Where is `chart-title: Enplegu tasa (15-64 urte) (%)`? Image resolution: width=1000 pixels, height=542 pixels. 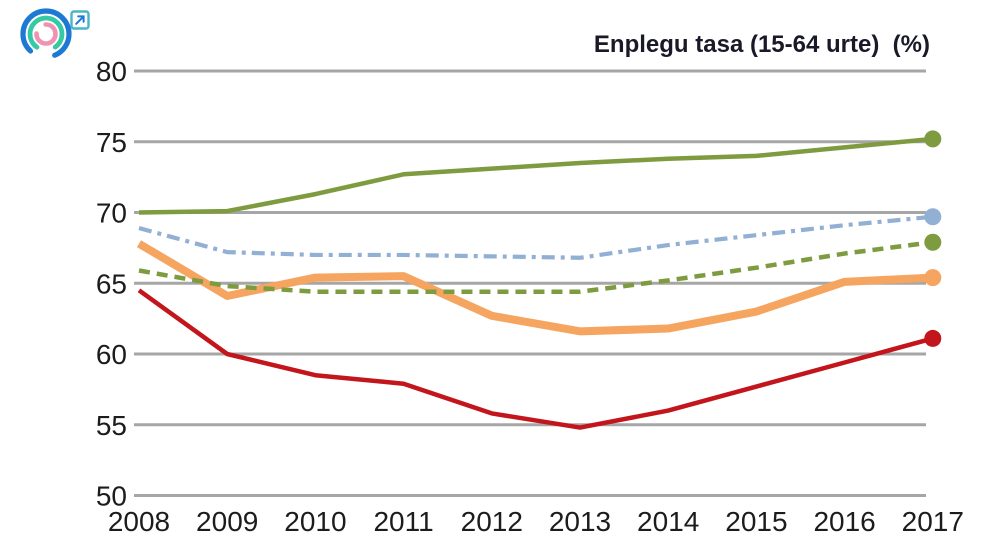 chart-title: Enplegu tasa (15-64 urte) (%) is located at coordinates (761, 44).